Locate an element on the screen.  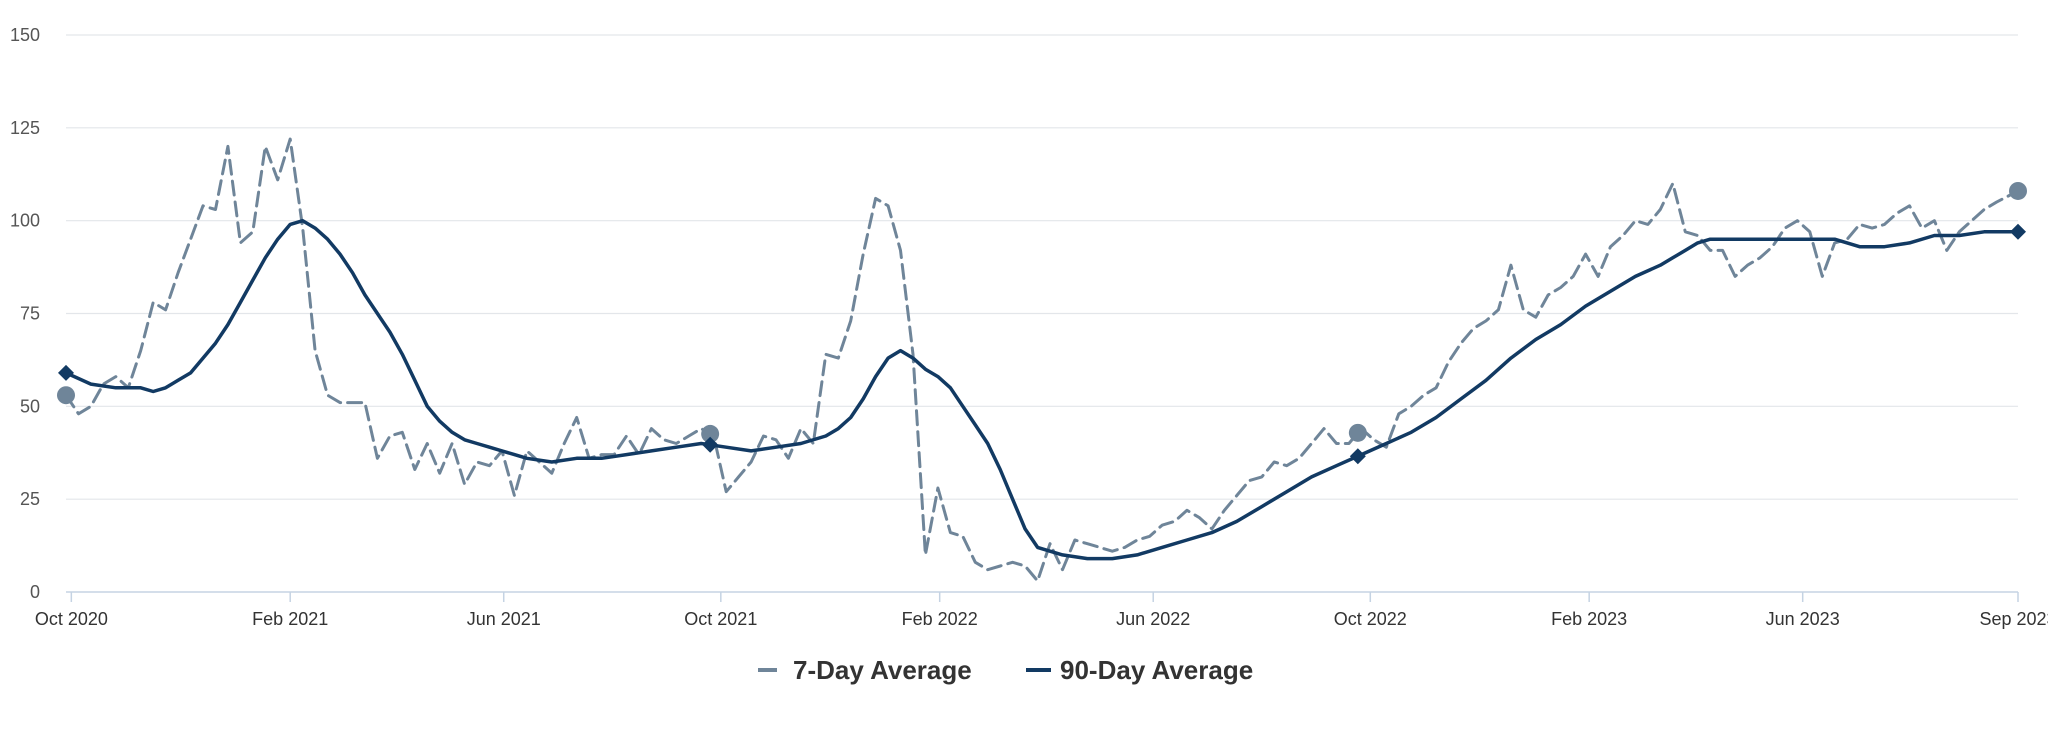
legend-item-90-day-average: 90-Day Average is located at coordinates (1139, 670).